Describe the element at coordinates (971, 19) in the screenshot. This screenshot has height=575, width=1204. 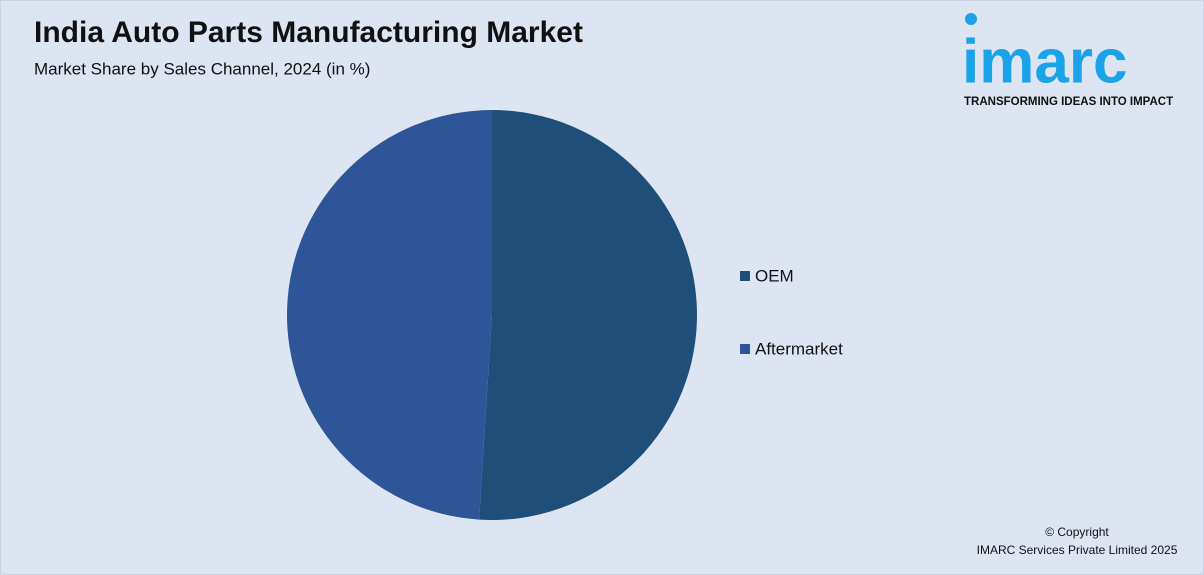
I see `logo-dot` at that location.